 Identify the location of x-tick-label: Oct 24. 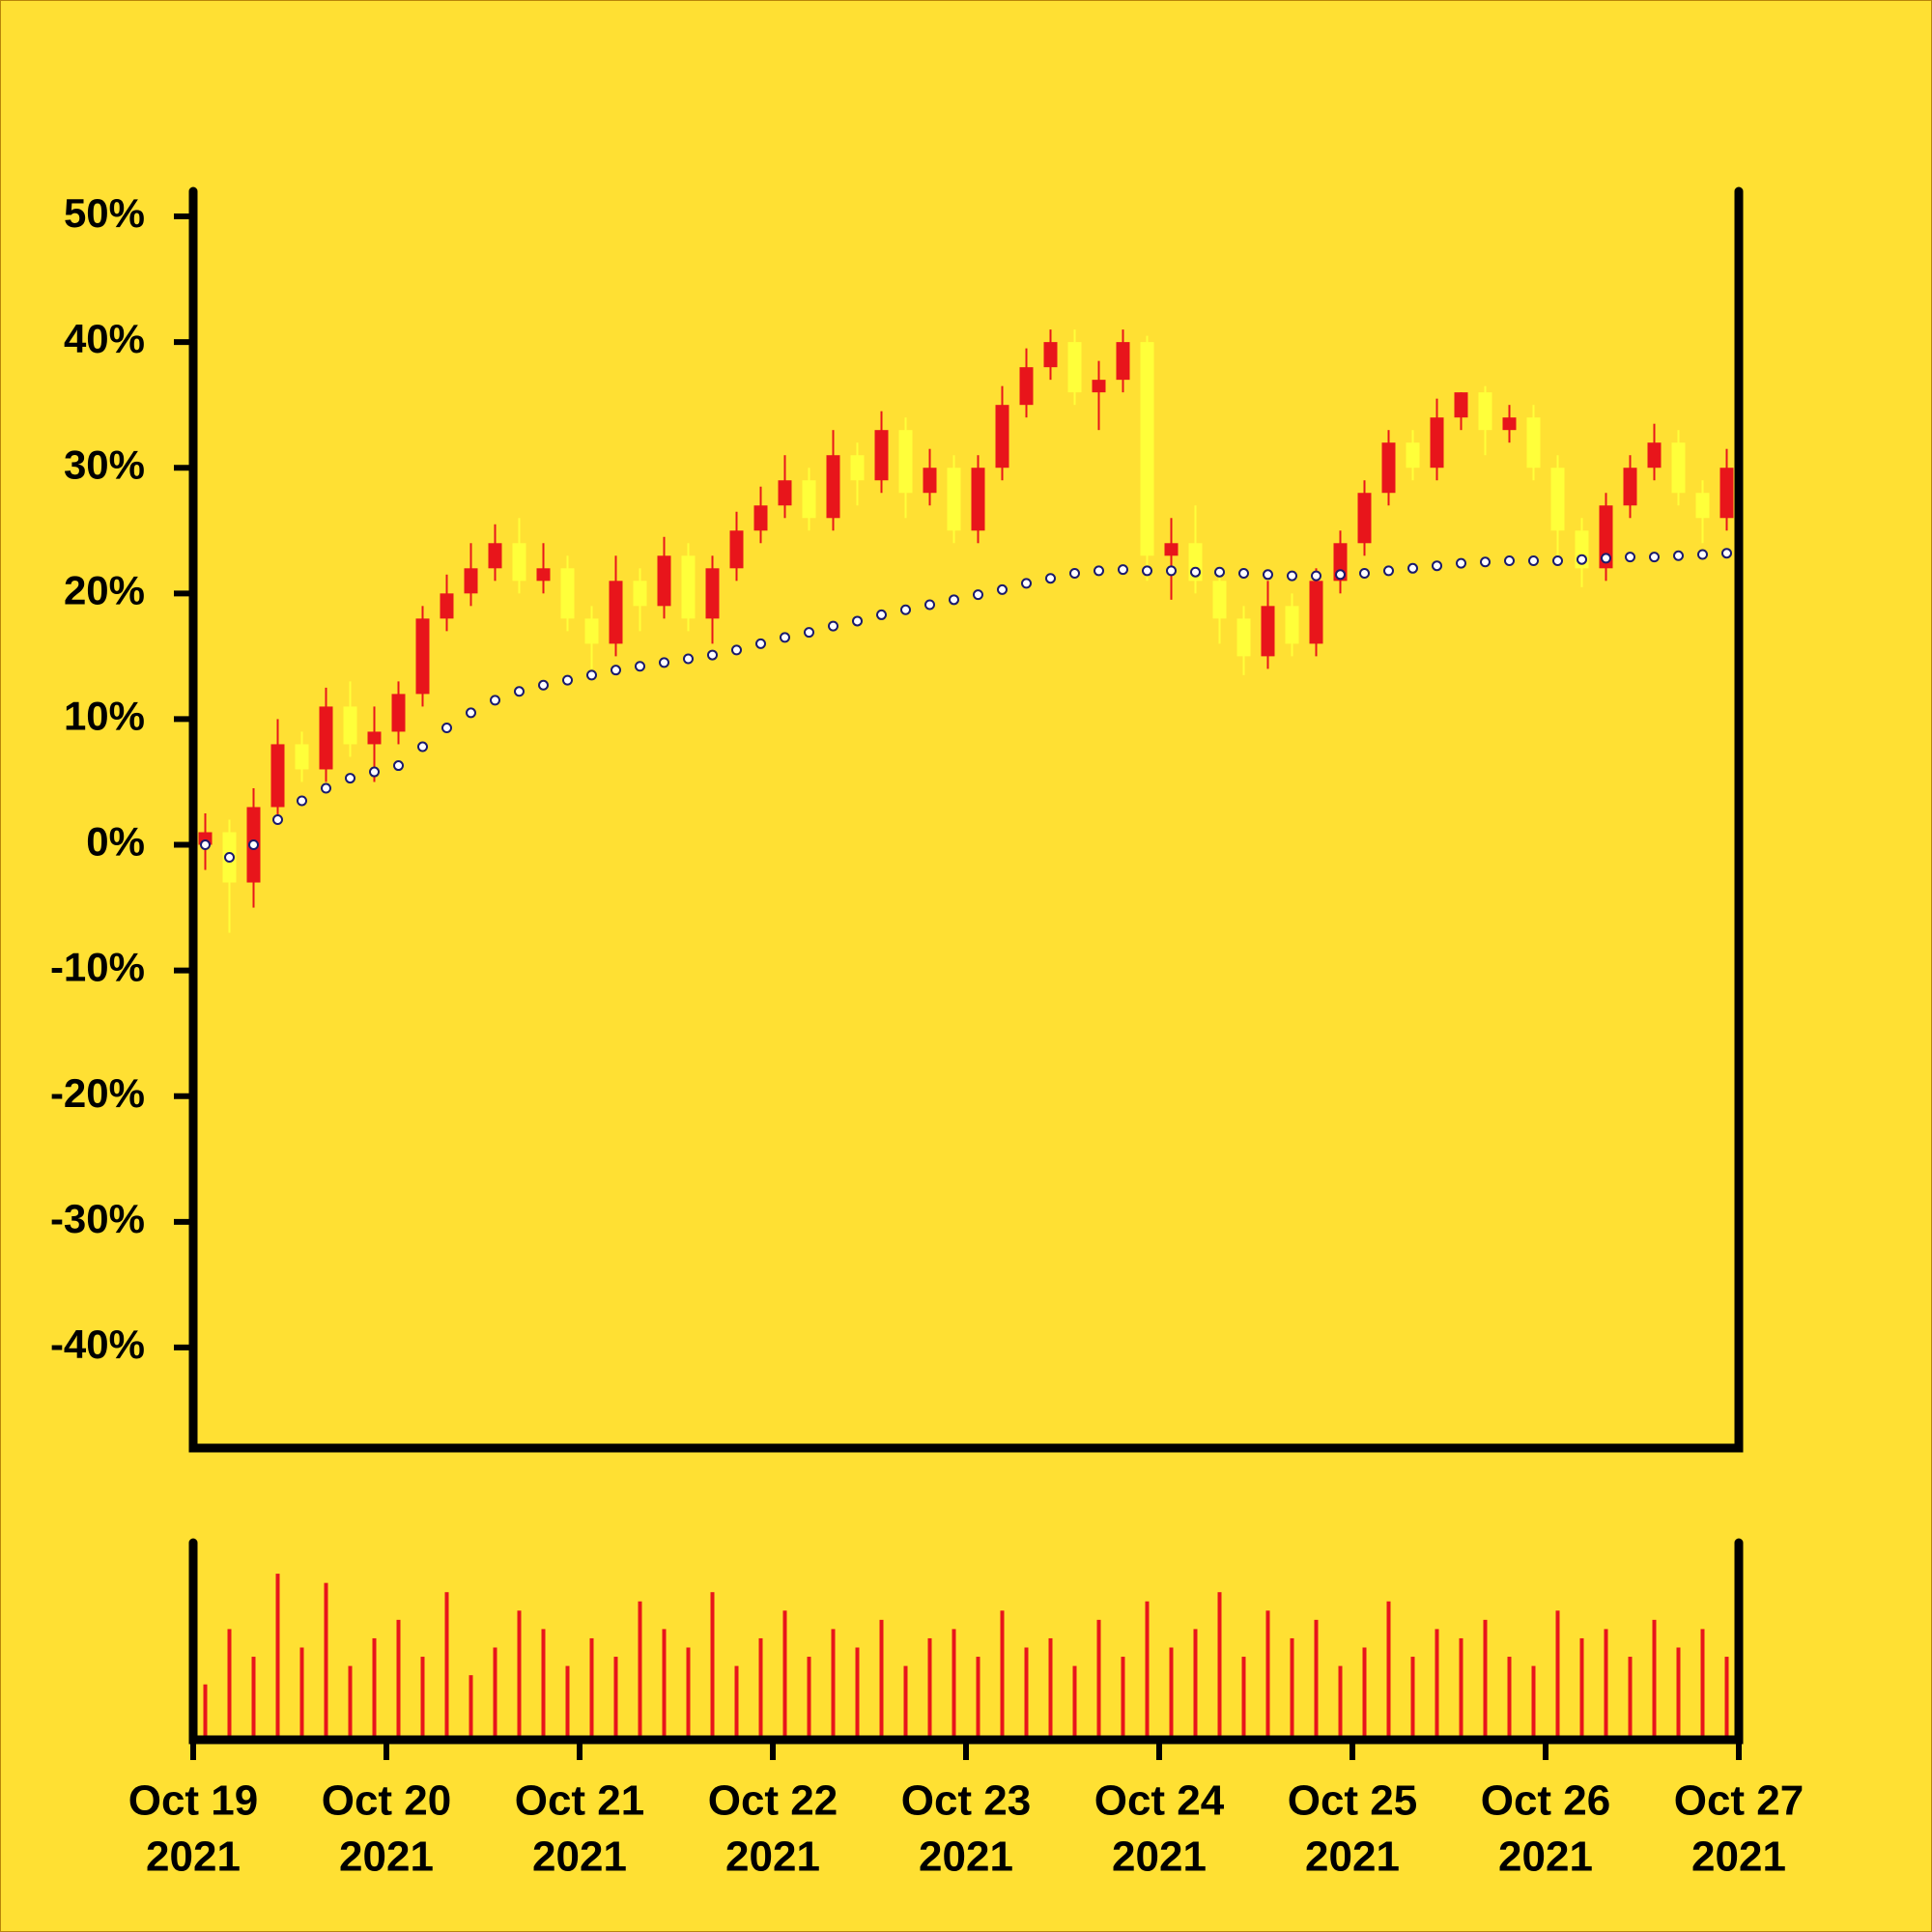
(1159, 1801).